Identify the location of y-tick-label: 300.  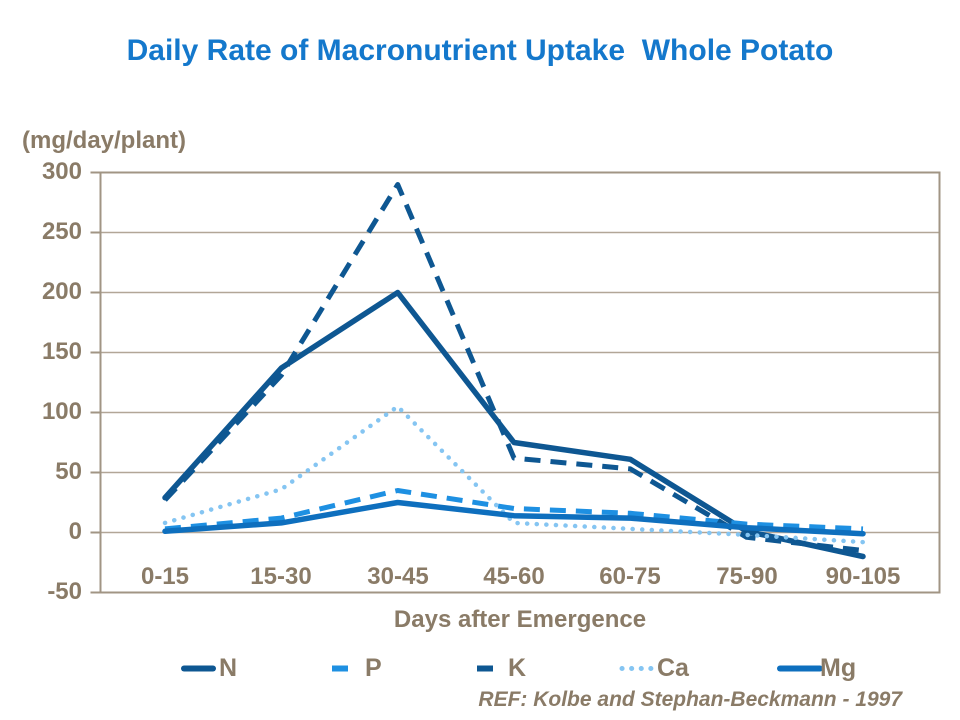
(61, 171).